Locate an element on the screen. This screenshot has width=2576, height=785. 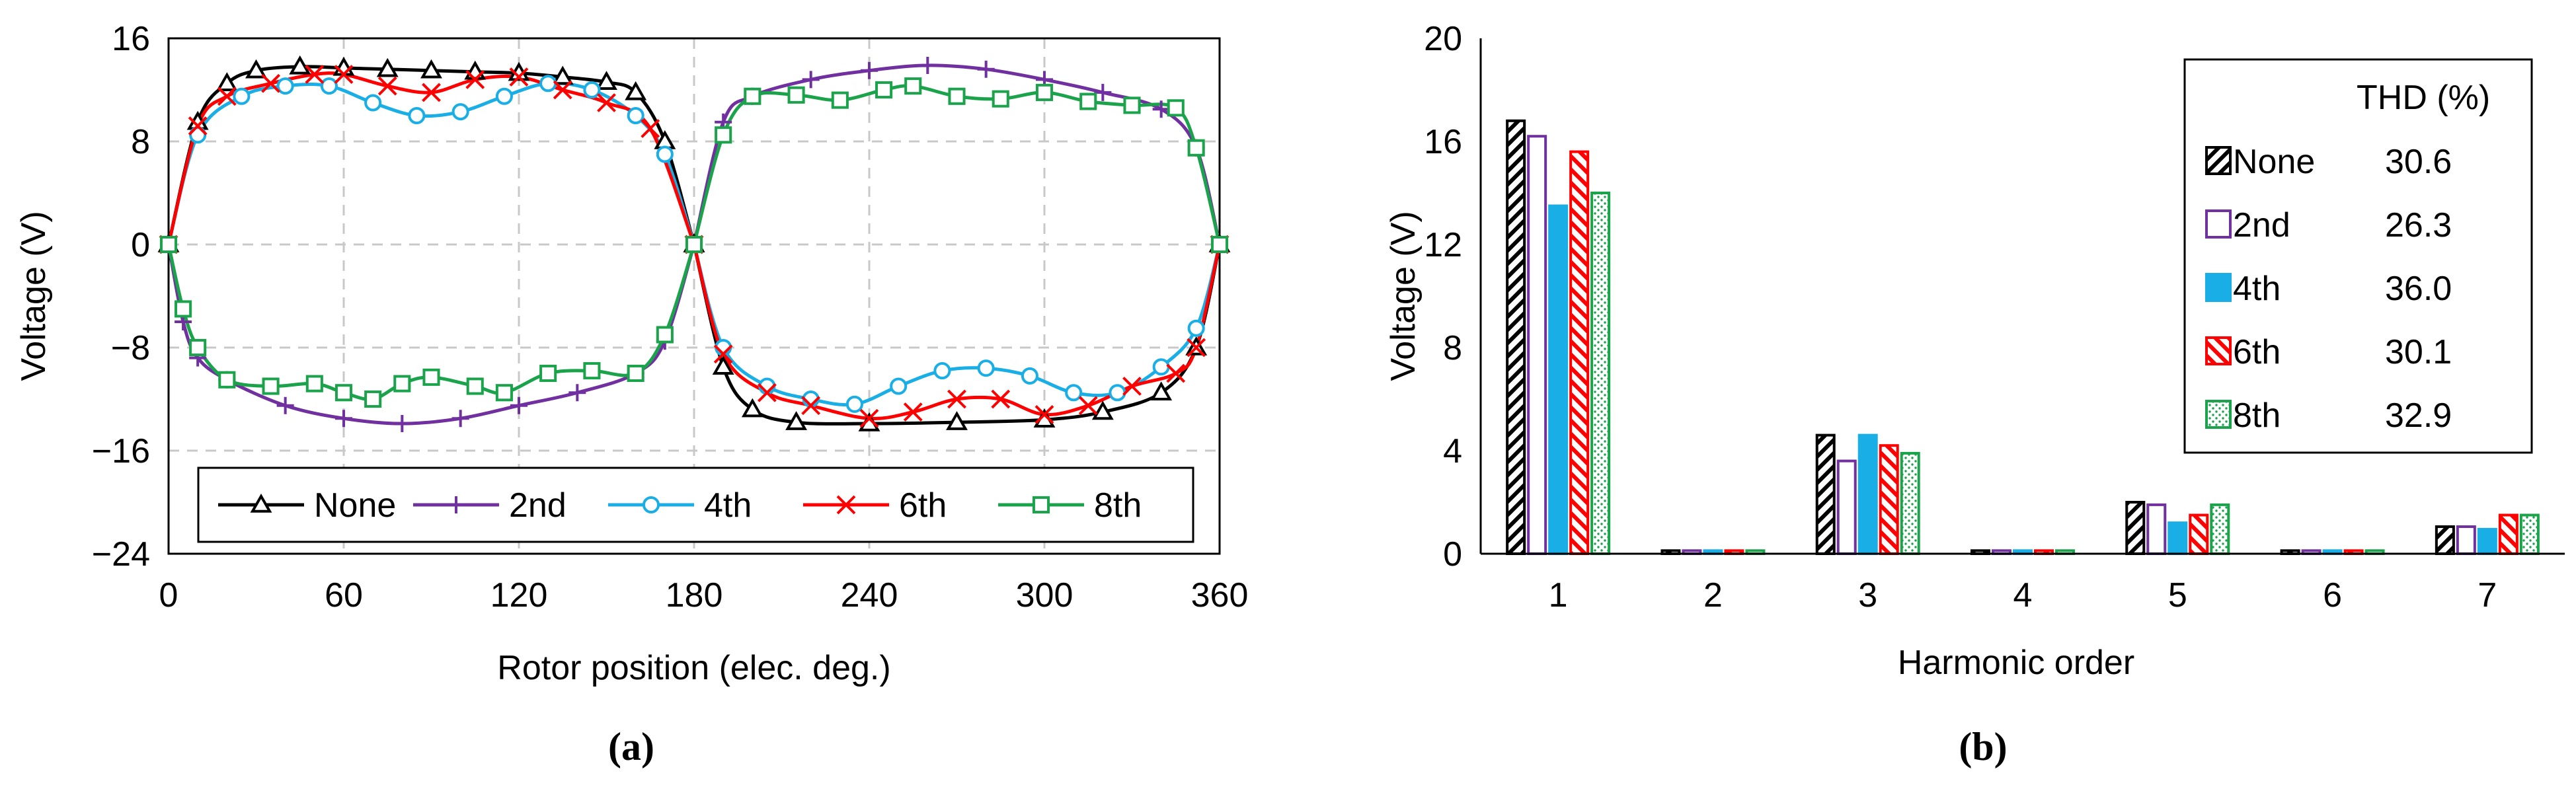
b-bar-2nd-h1 is located at coordinates (1537, 345).